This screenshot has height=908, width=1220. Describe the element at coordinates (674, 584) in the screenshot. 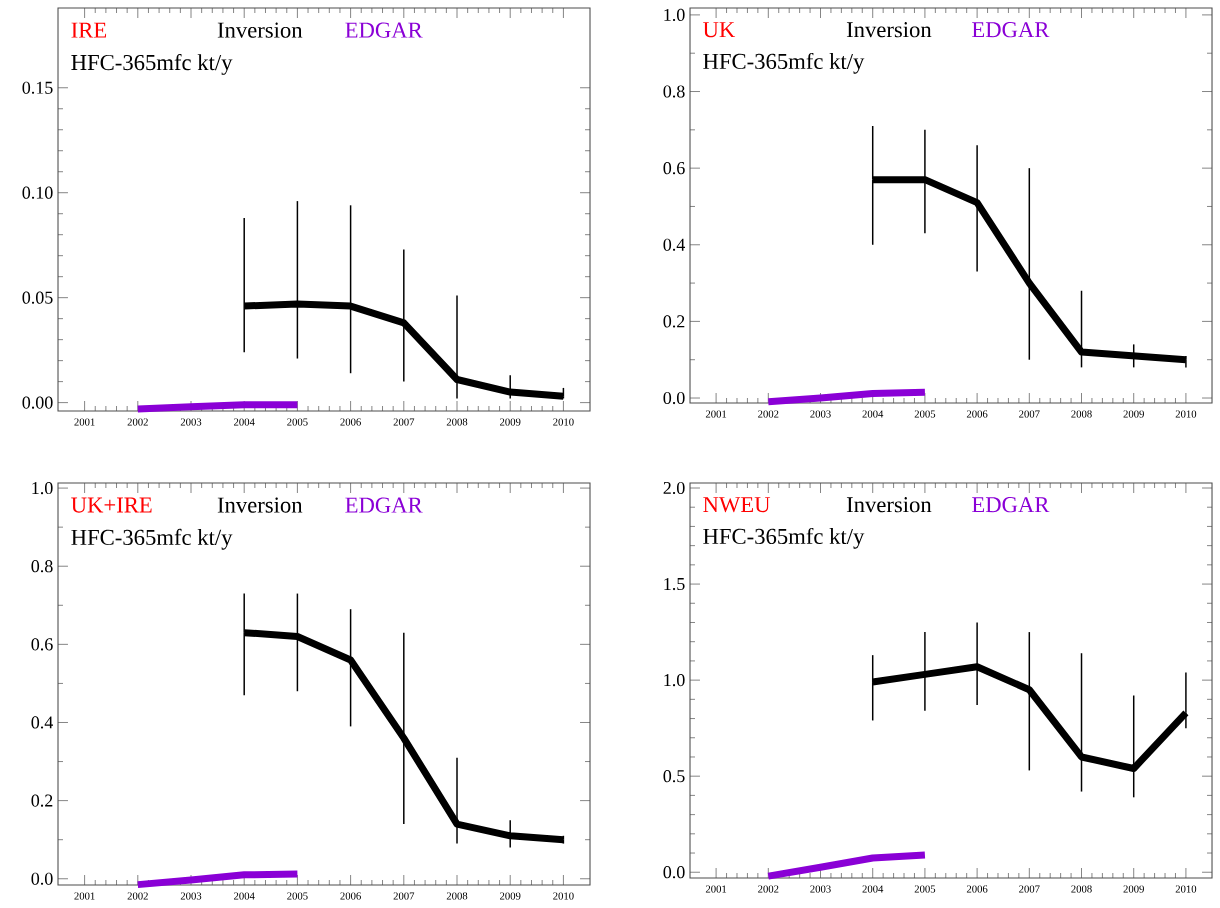

I see `y-tick-label: 1.5` at that location.